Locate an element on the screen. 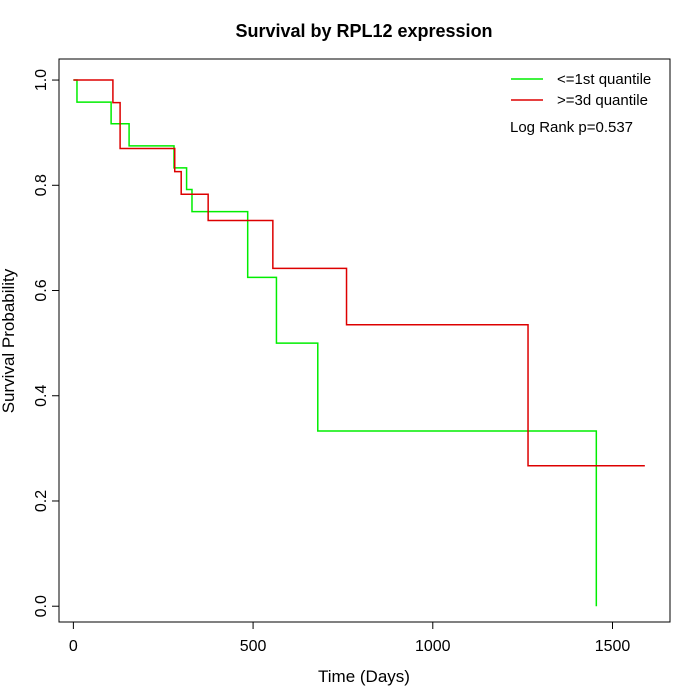  legend: <=1st quantile >=3d quantile is located at coordinates (581, 90).